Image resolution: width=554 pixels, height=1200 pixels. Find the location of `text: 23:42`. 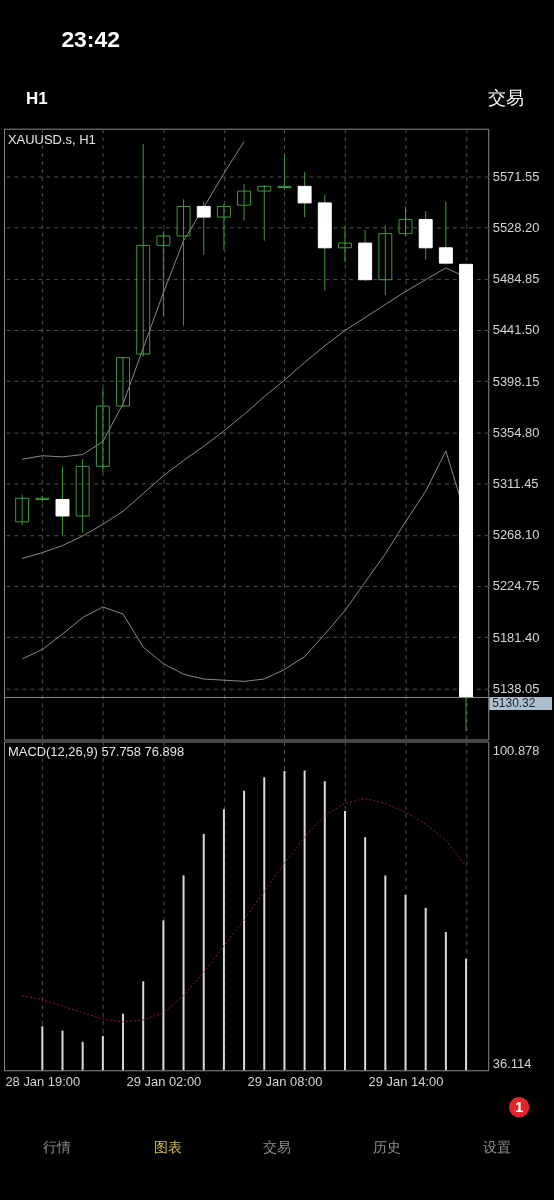

text: 23:42 is located at coordinates (90, 39).